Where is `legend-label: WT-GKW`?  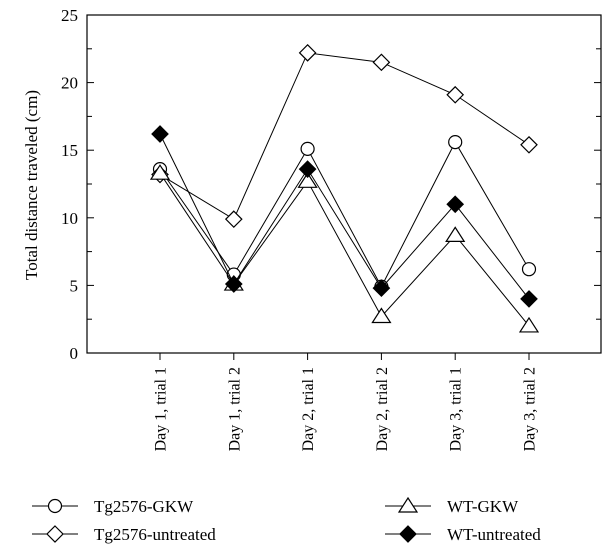 legend-label: WT-GKW is located at coordinates (483, 506).